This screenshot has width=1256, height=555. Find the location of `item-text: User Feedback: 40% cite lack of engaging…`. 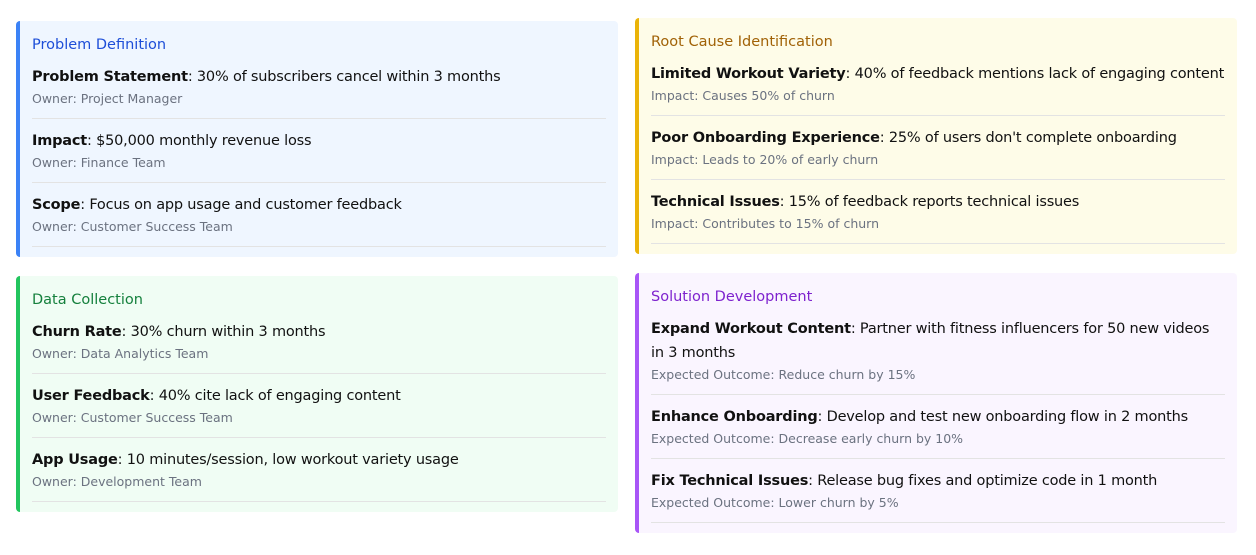

item-text: User Feedback: 40% cite lack of engaging… is located at coordinates (319, 396).